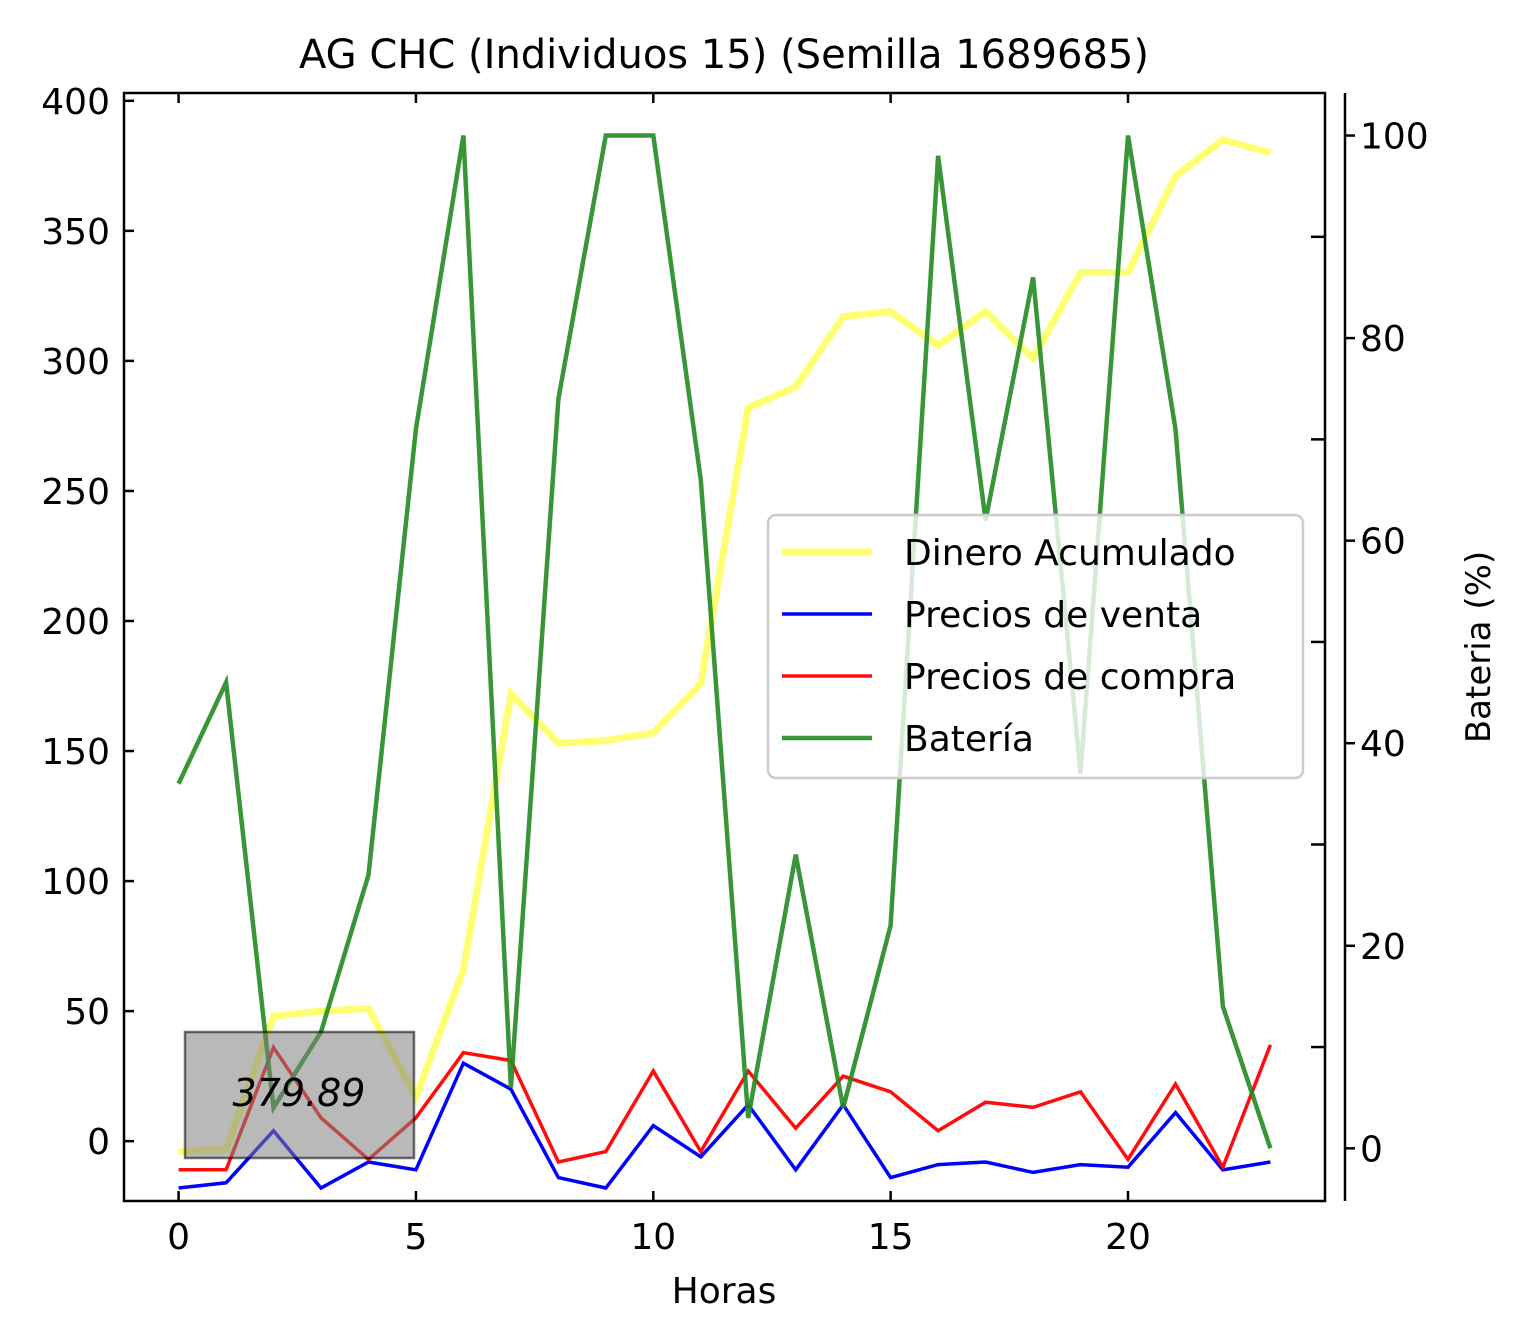  What do you see at coordinates (75, 362) in the screenshot?
I see `y-tick-label: 300` at bounding box center [75, 362].